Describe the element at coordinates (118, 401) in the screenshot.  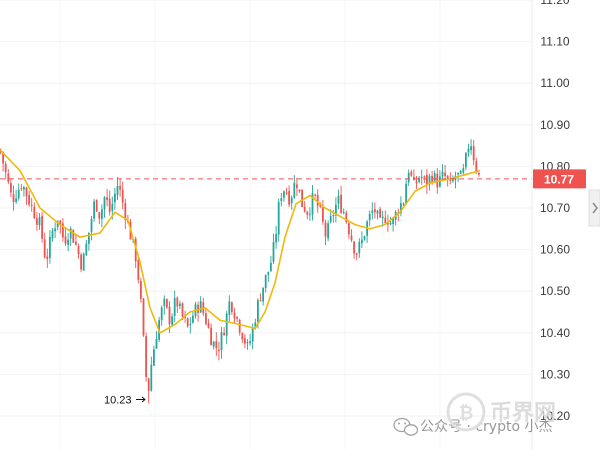
I see `low-marker-label: 10.23` at that location.